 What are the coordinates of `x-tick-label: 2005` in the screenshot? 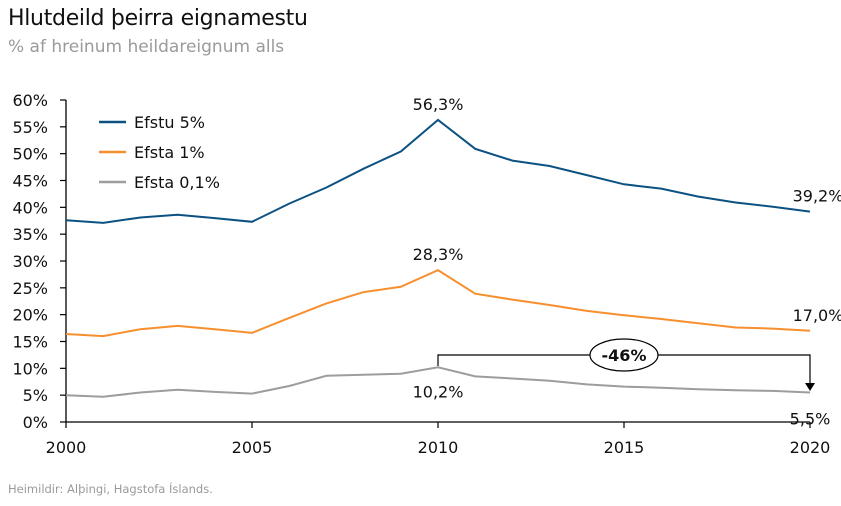 It's located at (252, 447).